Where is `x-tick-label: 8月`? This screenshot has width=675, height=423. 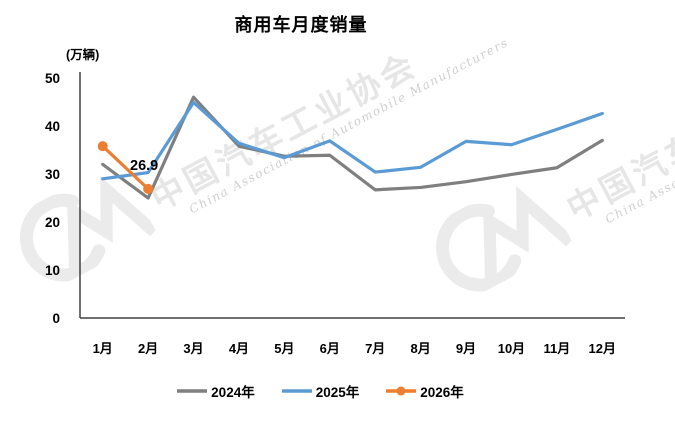
x-tick-label: 8月 is located at coordinates (421, 348).